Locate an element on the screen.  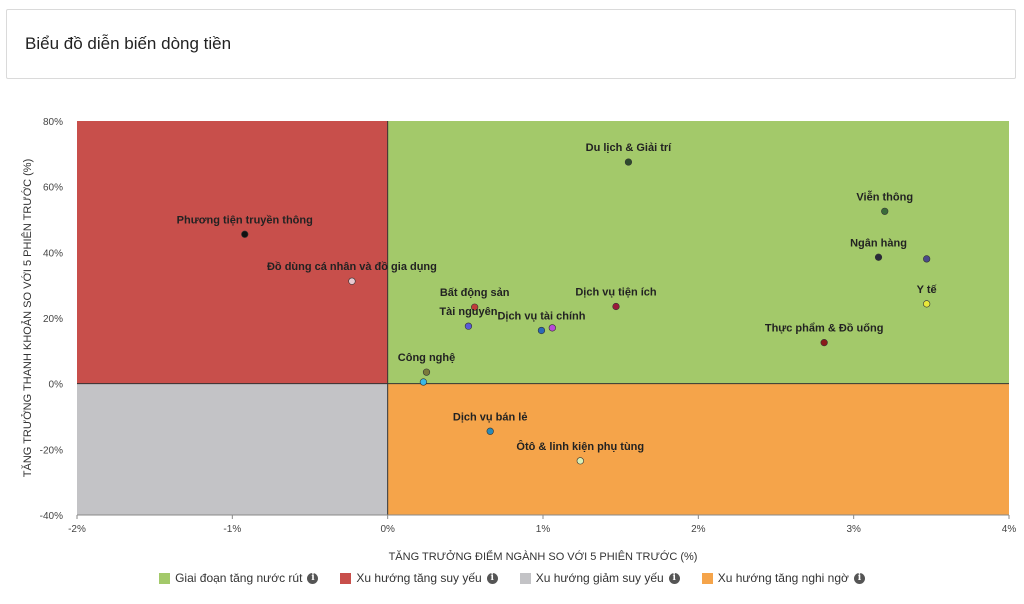
x-tick-label: 3% is located at coordinates (853, 529).